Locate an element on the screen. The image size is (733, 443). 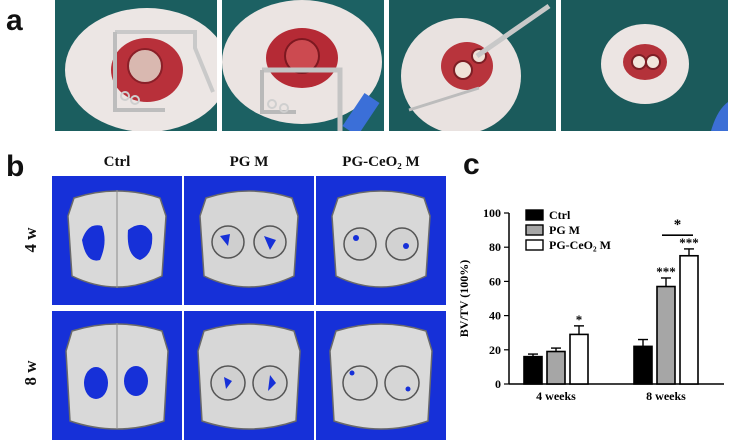
panel-label-a: a is located at coordinates (14, 20).